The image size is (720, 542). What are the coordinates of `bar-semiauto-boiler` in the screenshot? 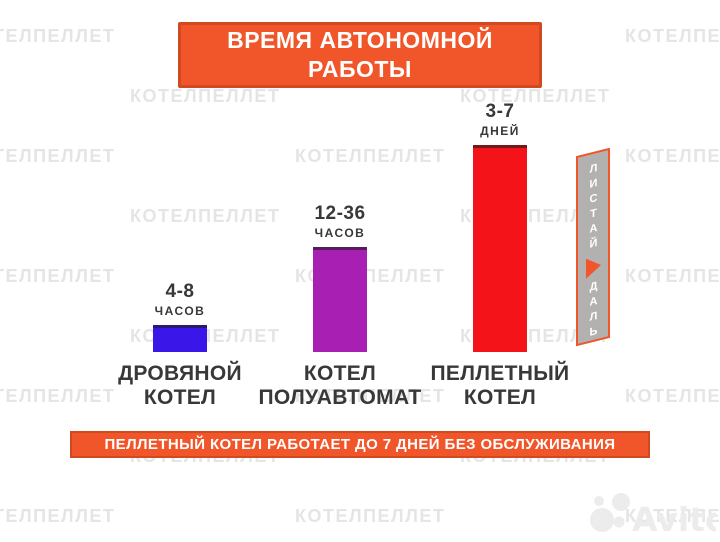 It's located at (340, 299).